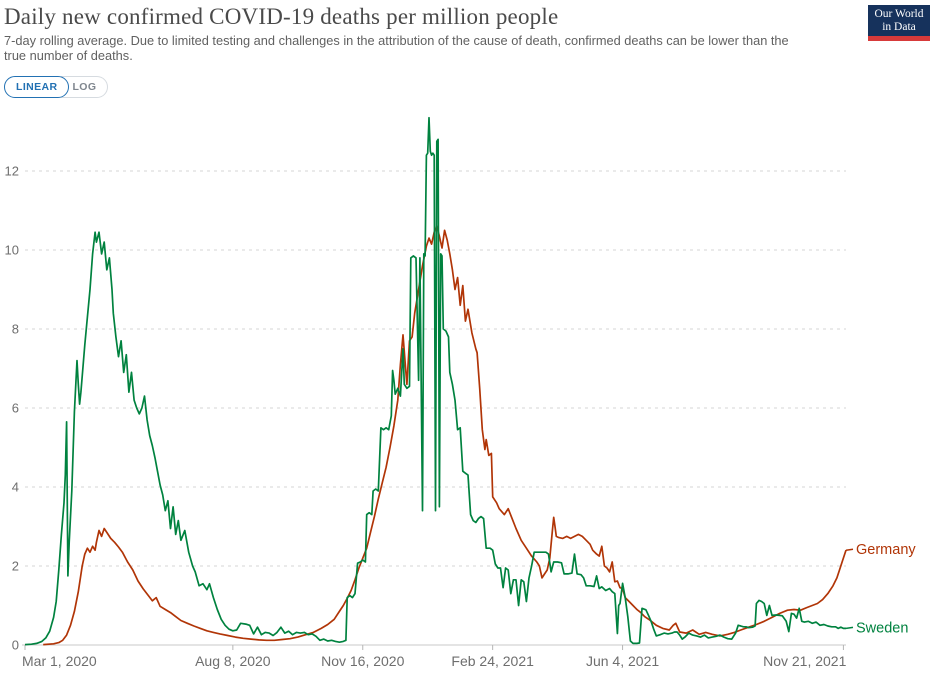 The width and height of the screenshot is (935, 679). What do you see at coordinates (15, 408) in the screenshot?
I see `y-tick-label-6: 6` at bounding box center [15, 408].